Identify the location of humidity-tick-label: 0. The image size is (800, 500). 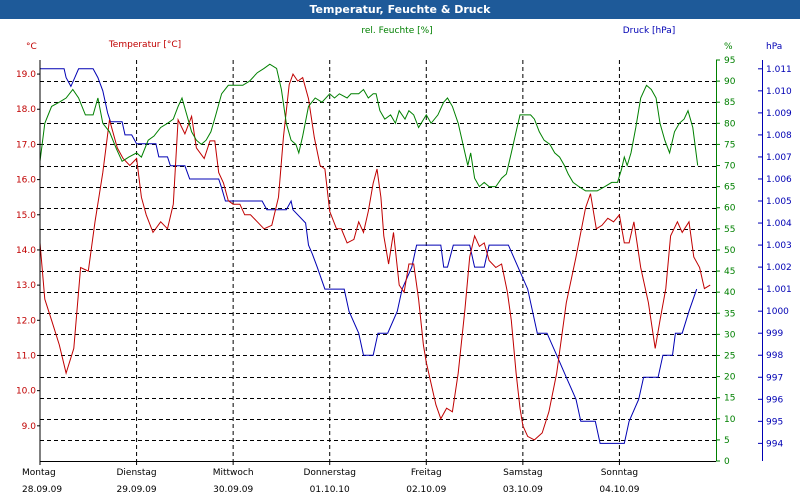
(727, 462).